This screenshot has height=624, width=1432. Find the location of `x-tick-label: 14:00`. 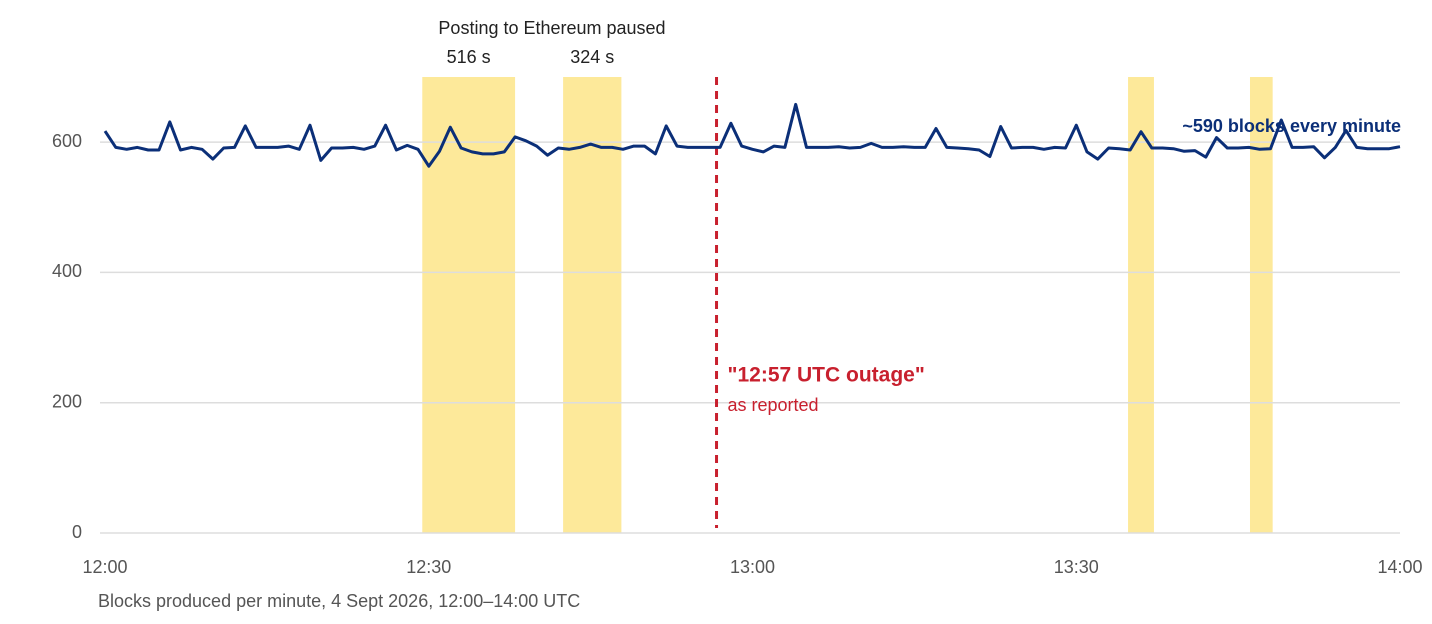

x-tick-label: 14:00 is located at coordinates (1399, 567).